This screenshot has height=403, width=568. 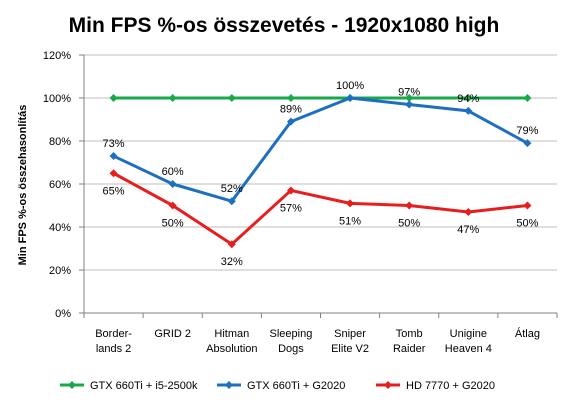 I want to click on chart-title: Min FPS %-os összevetés - 1920x1080 high, so click(x=284, y=25).